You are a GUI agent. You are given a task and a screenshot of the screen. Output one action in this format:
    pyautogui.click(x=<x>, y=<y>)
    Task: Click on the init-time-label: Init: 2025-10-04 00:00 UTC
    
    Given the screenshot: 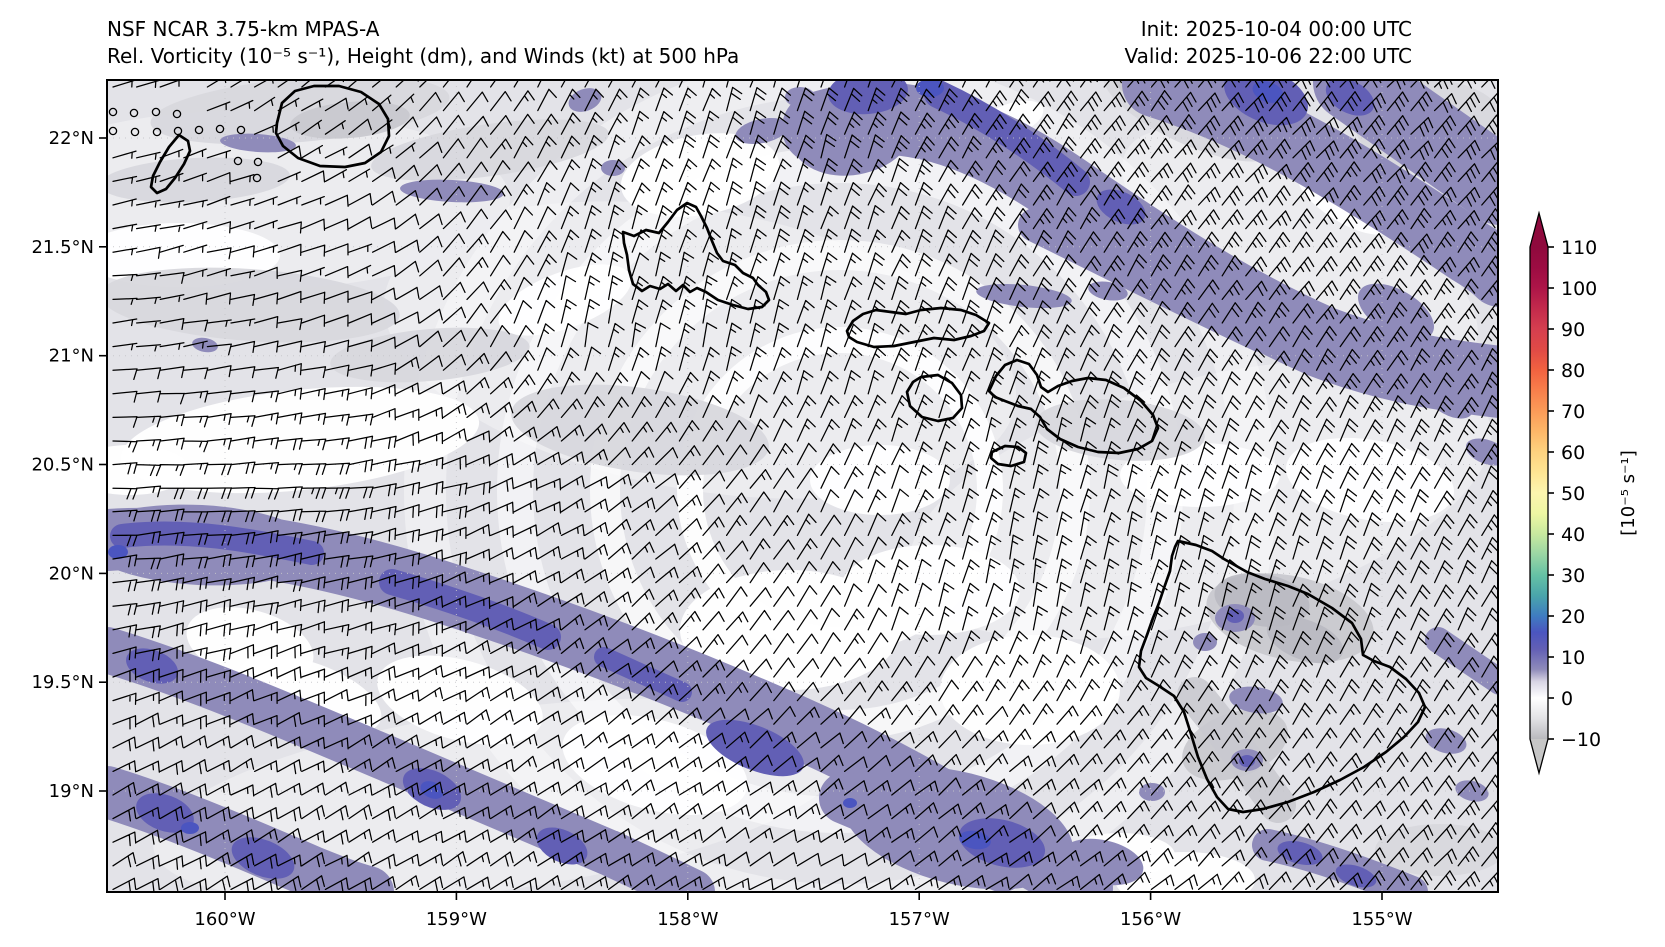 What is the action you would take?
    pyautogui.click(x=1276, y=29)
    